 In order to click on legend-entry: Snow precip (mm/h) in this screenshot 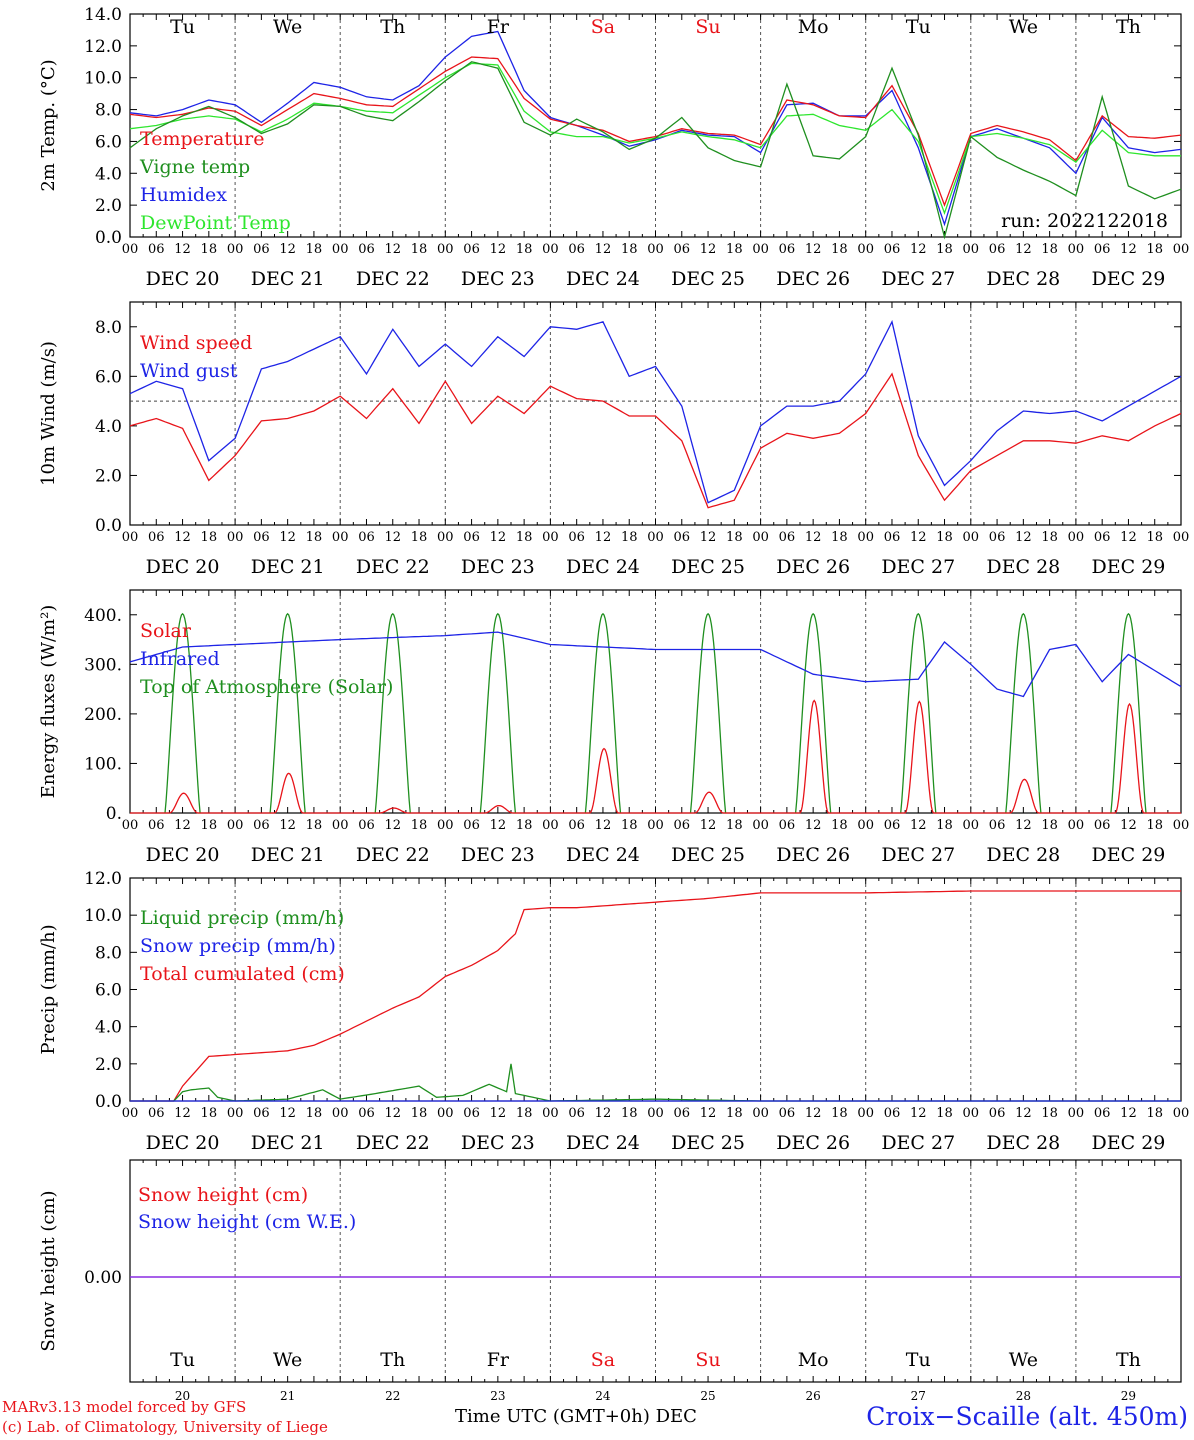, I will do `click(238, 946)`.